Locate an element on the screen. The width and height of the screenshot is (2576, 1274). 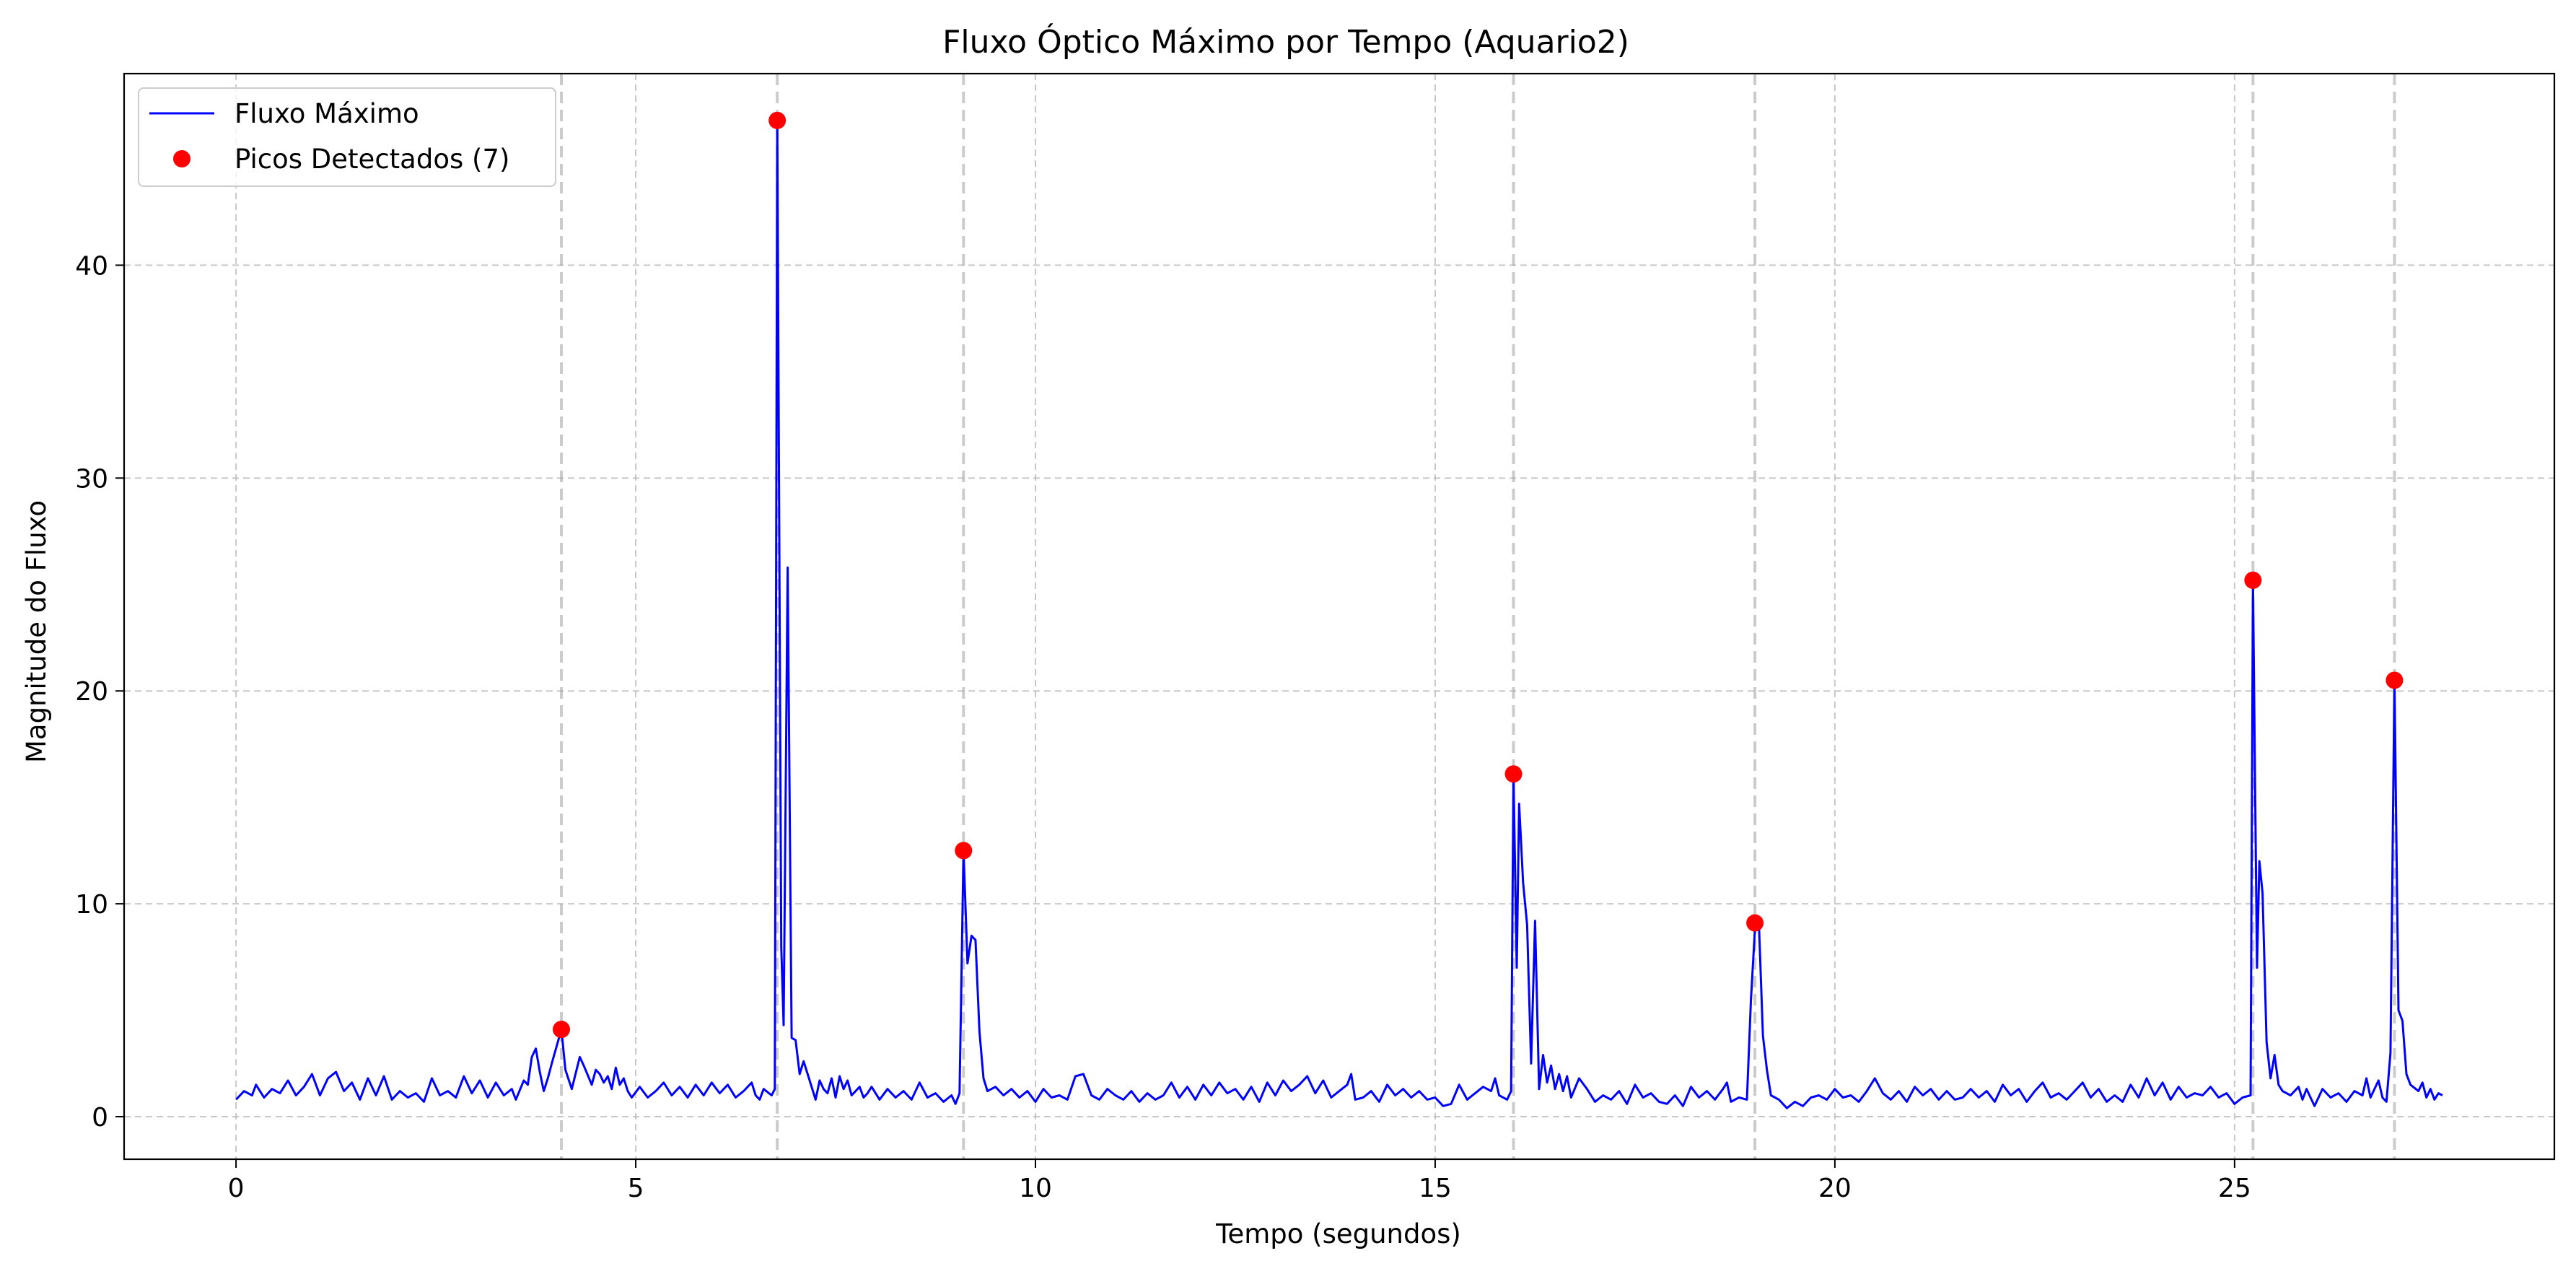
x-tick-label: 25 is located at coordinates (2234, 1189).